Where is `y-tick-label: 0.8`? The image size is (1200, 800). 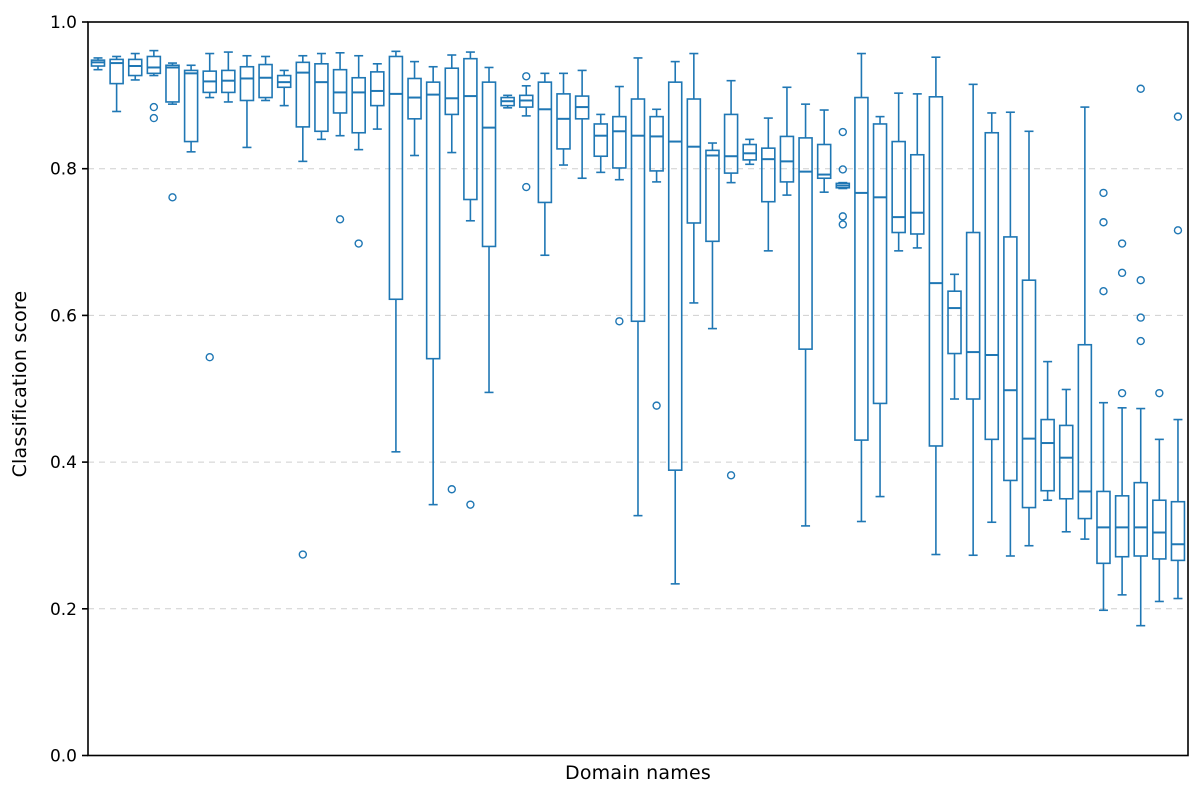
y-tick-label: 0.8 is located at coordinates (63, 170).